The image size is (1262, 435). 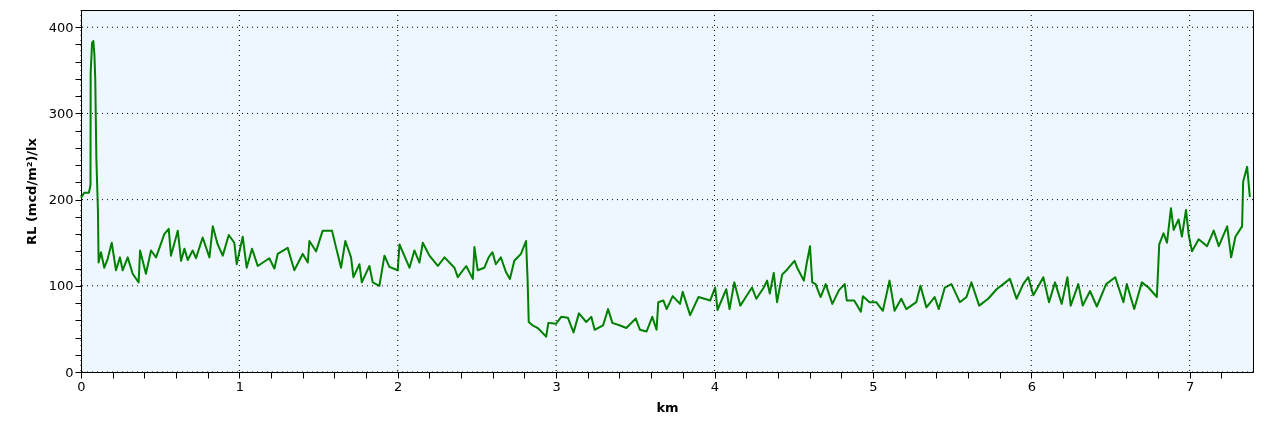 What do you see at coordinates (69, 372) in the screenshot?
I see `y-tick-label: 0` at bounding box center [69, 372].